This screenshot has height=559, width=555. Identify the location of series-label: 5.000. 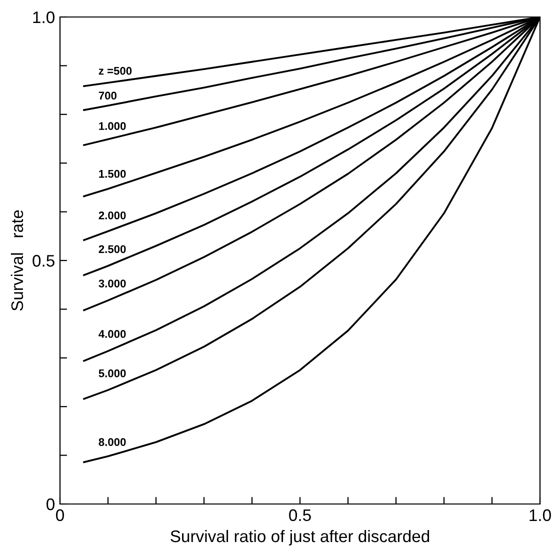
(112, 373).